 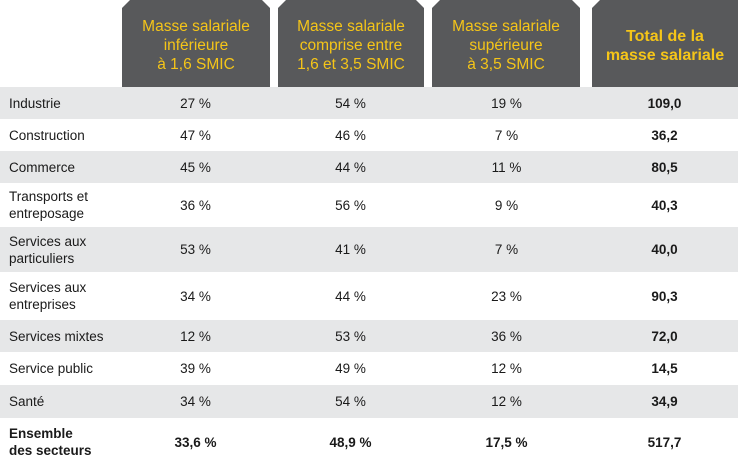 I want to click on row-label: Santé, so click(x=27, y=401).